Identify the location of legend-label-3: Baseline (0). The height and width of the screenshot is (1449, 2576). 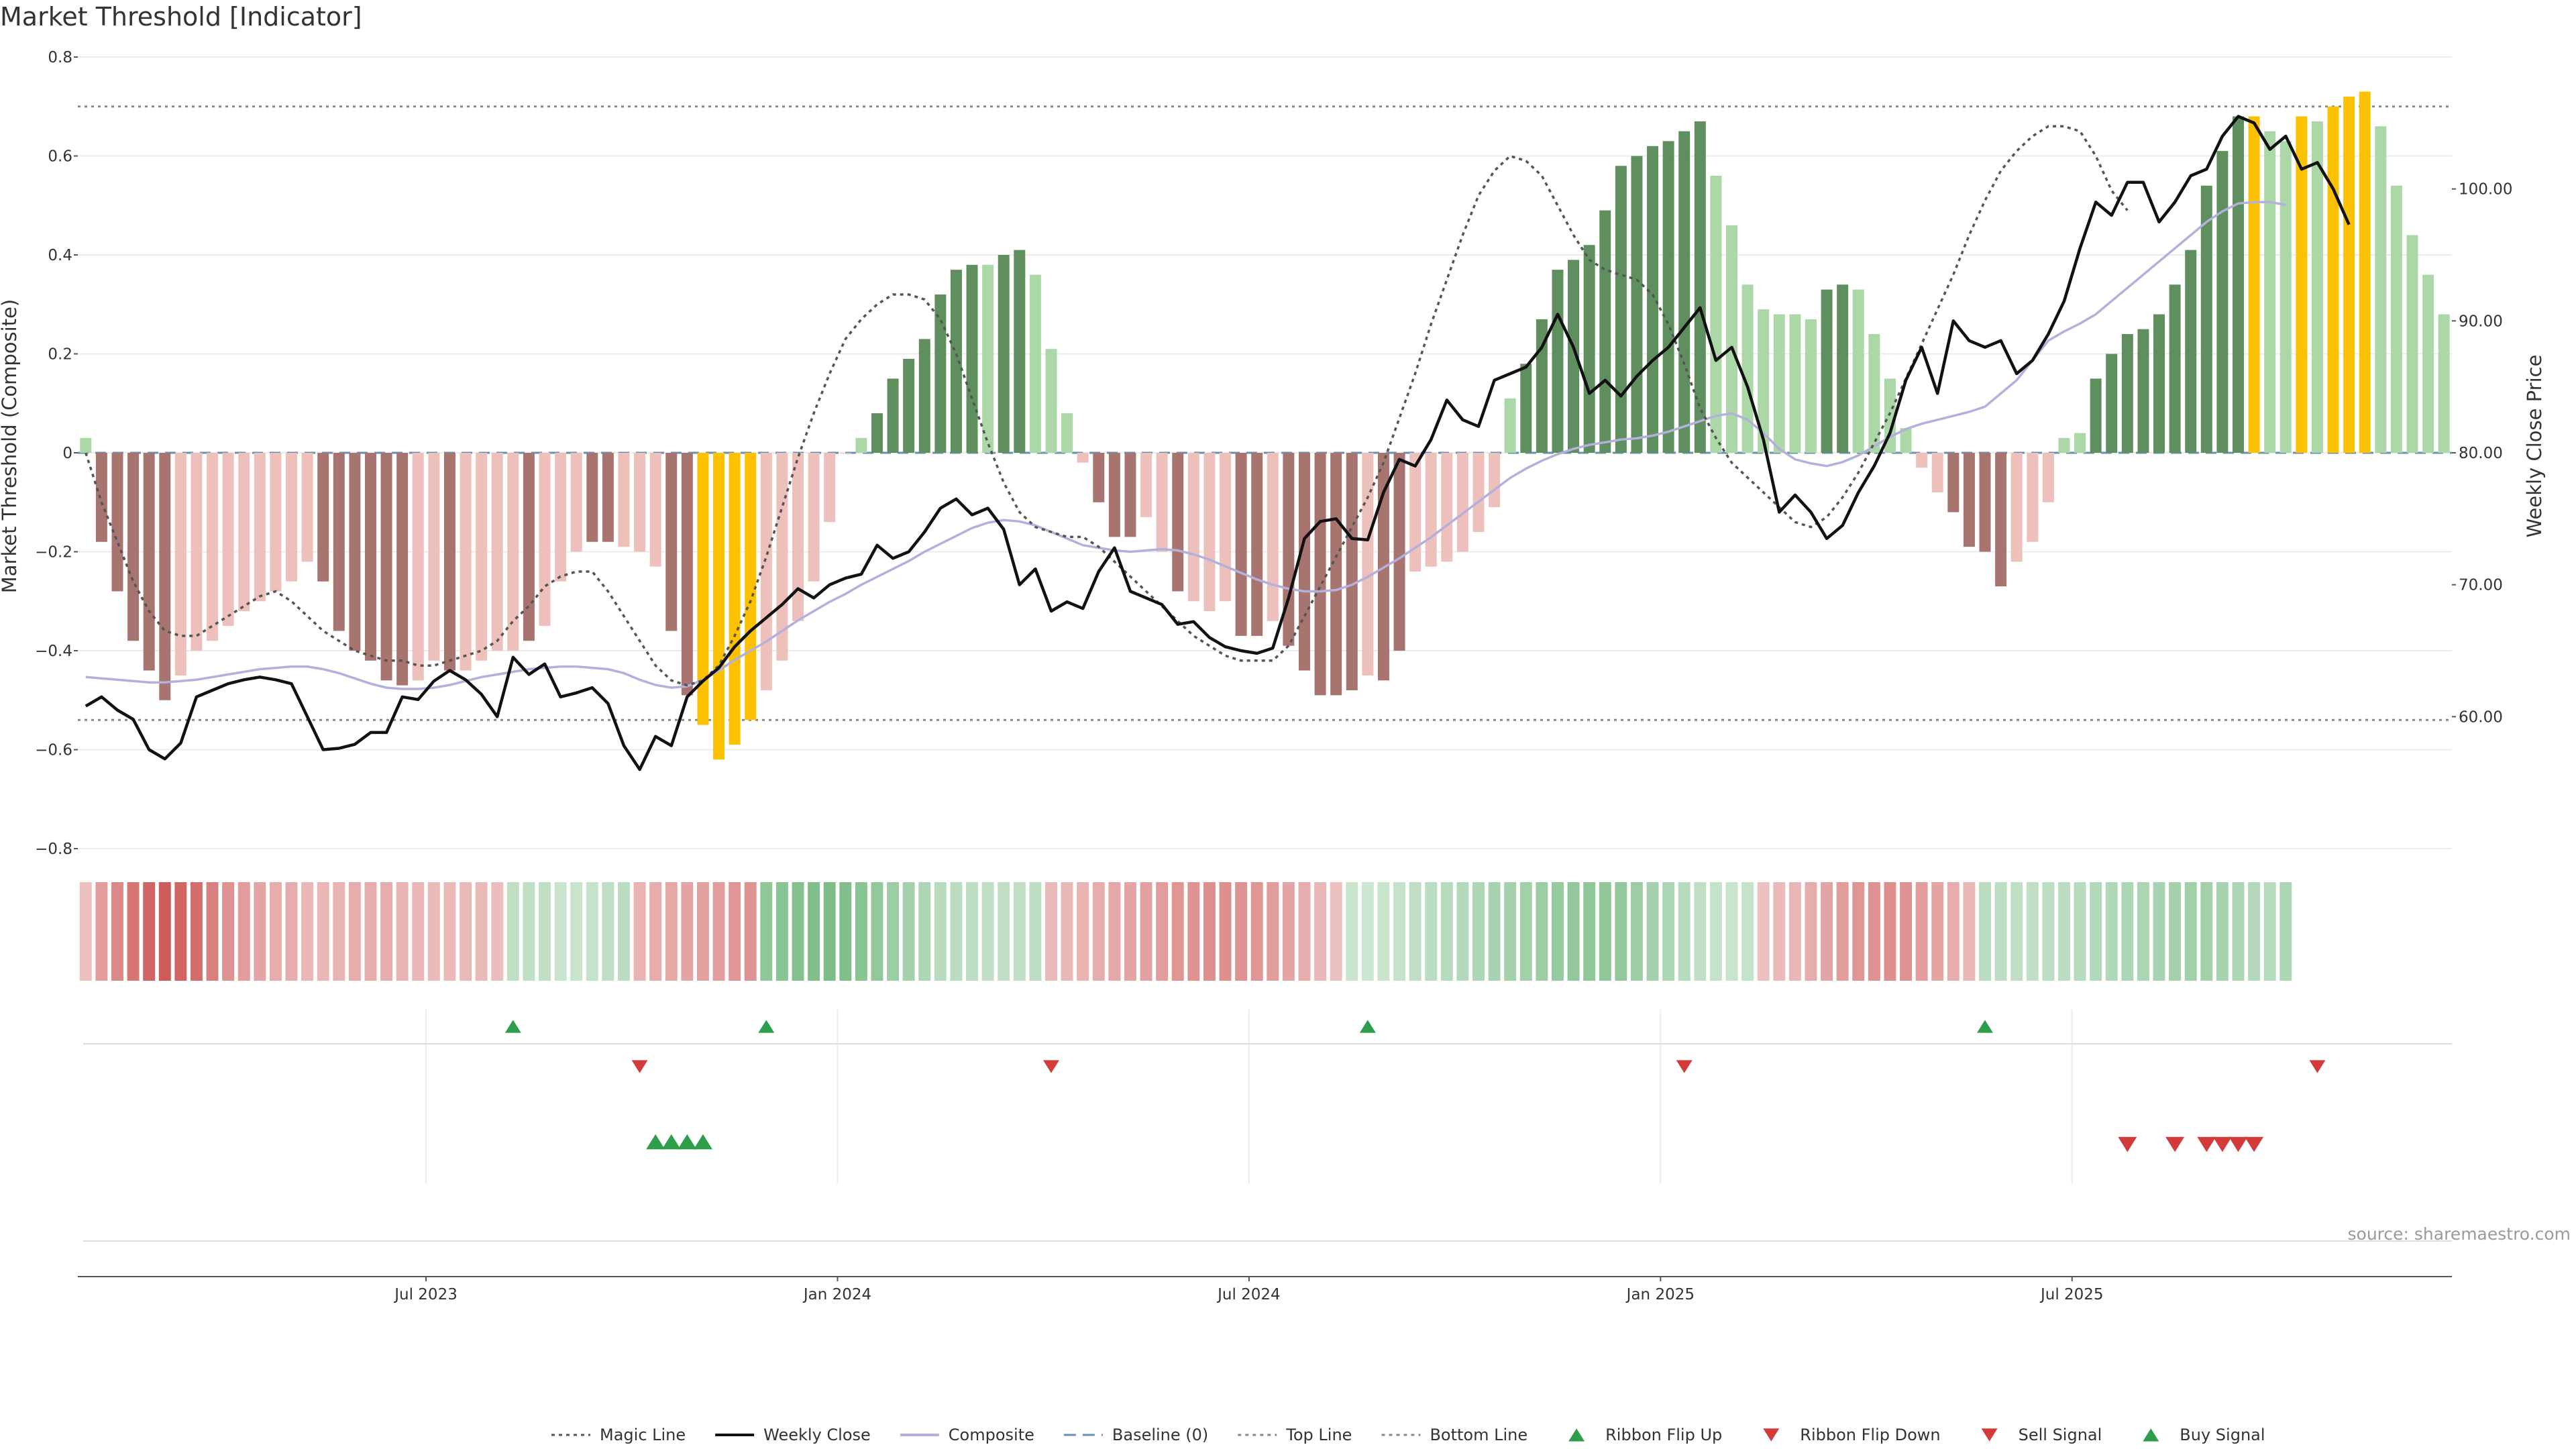
(1160, 1435).